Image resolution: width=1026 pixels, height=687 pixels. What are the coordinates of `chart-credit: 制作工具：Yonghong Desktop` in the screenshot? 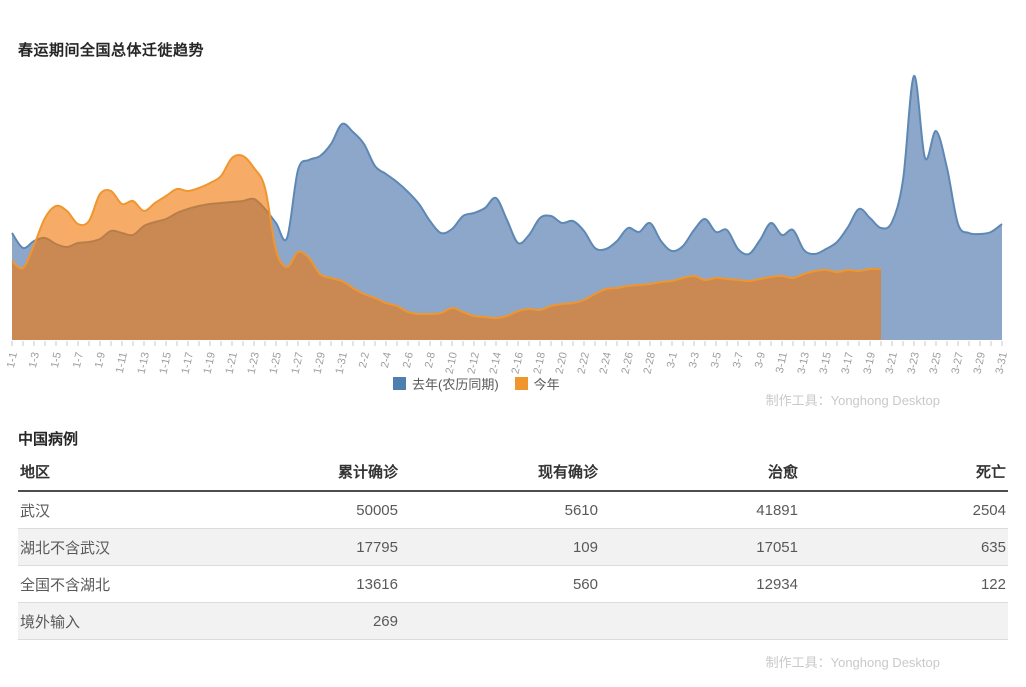 It's located at (852, 400).